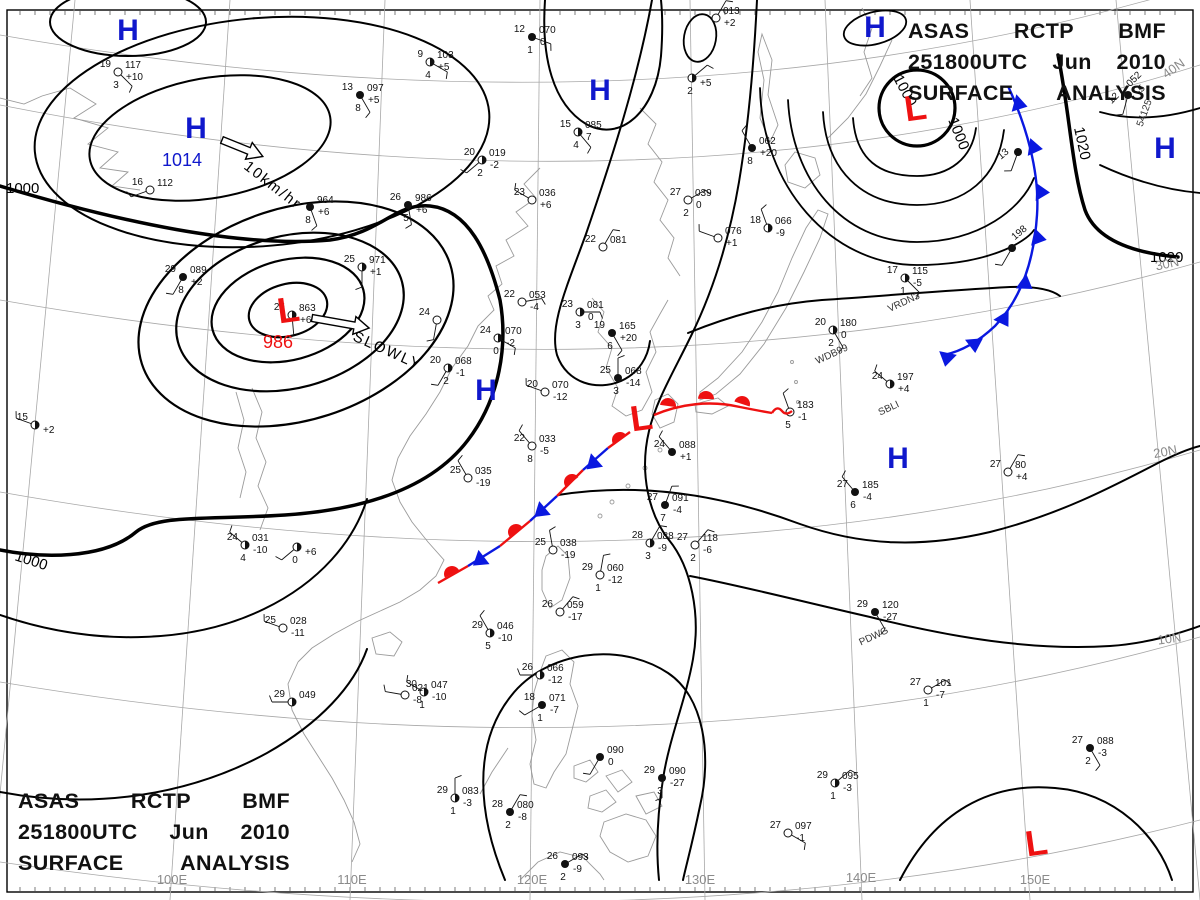  Describe the element at coordinates (35, 423) in the screenshot. I see `station-plot: 15 +2` at that location.